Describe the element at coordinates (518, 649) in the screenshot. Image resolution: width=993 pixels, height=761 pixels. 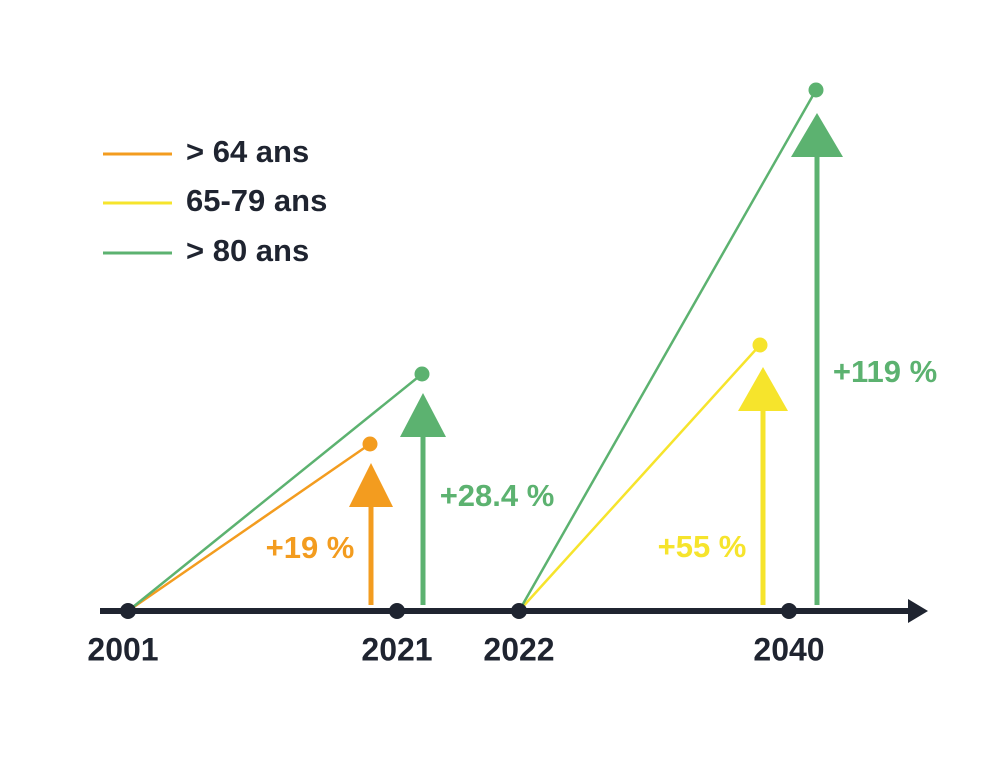
I see `year-label: 2022` at that location.